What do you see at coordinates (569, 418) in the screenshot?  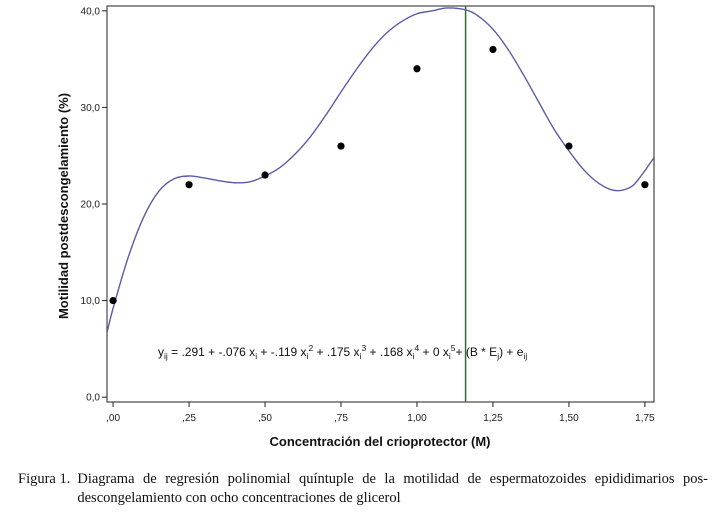 I see `x-tick-label: 1,50` at bounding box center [569, 418].